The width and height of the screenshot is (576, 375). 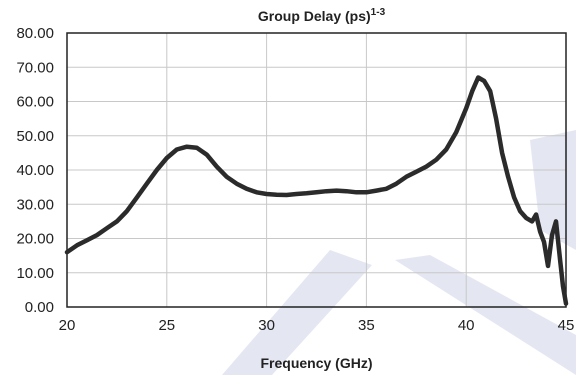 What do you see at coordinates (35, 273) in the screenshot?
I see `y-tick-label: 10.00` at bounding box center [35, 273].